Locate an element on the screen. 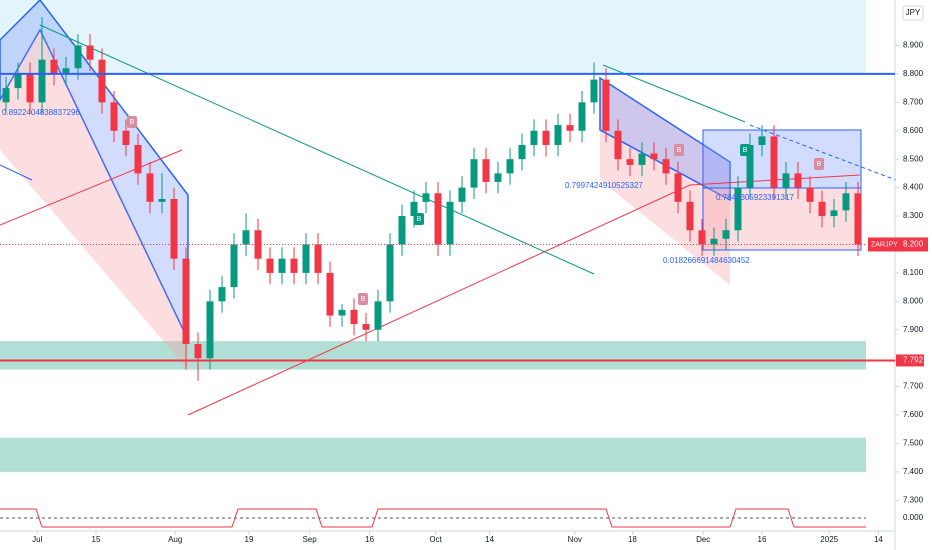 The width and height of the screenshot is (932, 550). x-tick-label: 2025 is located at coordinates (829, 539).